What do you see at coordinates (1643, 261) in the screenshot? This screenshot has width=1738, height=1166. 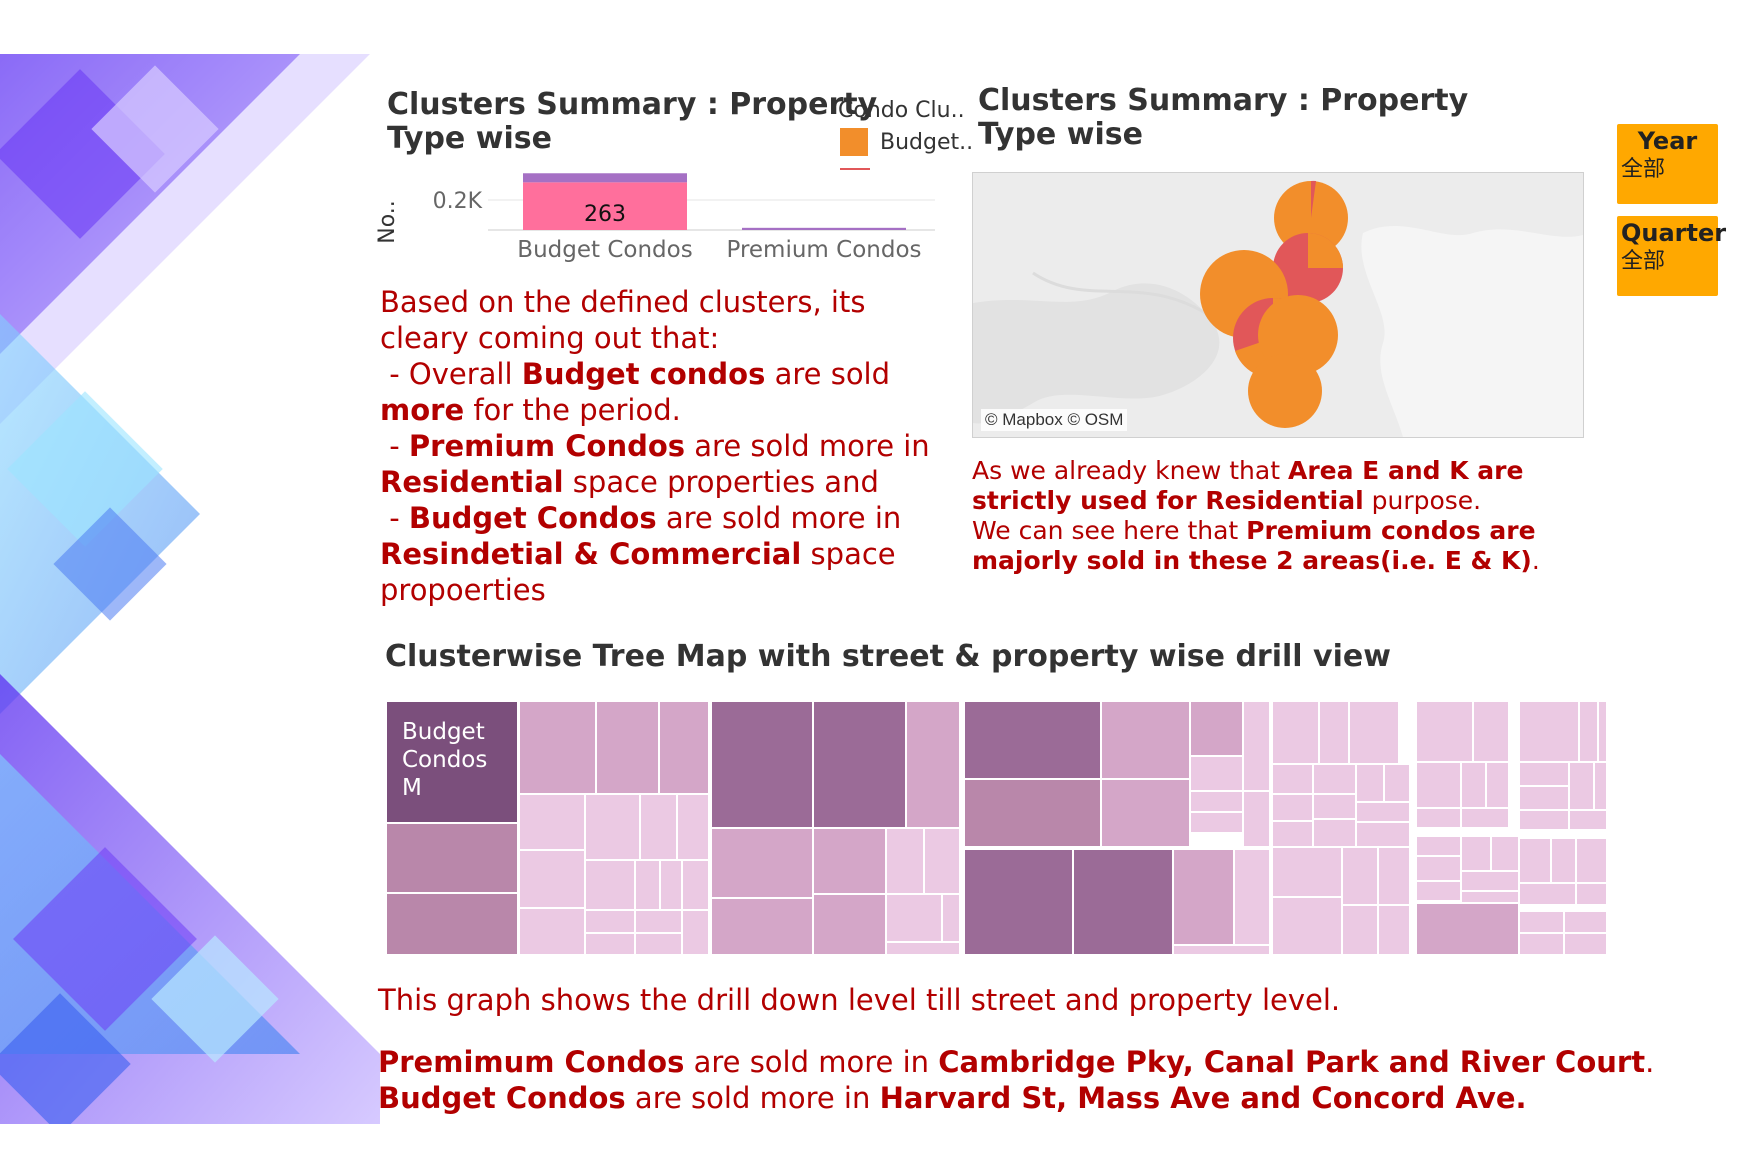 I see `filter-quarter-value: 全部` at bounding box center [1643, 261].